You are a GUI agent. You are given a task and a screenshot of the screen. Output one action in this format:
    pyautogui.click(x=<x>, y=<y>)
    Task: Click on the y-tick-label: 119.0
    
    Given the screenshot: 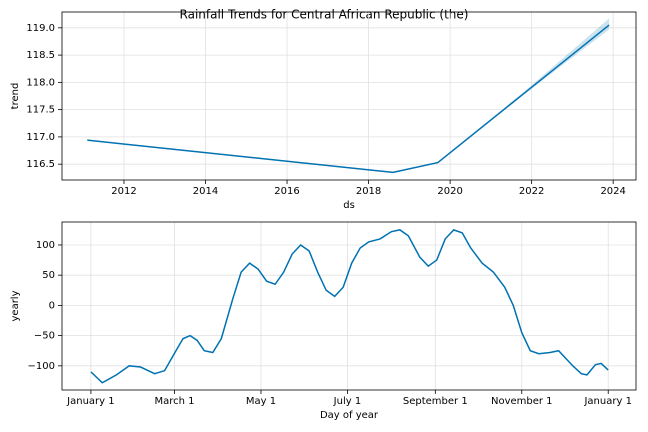 What is the action you would take?
    pyautogui.click(x=40, y=28)
    